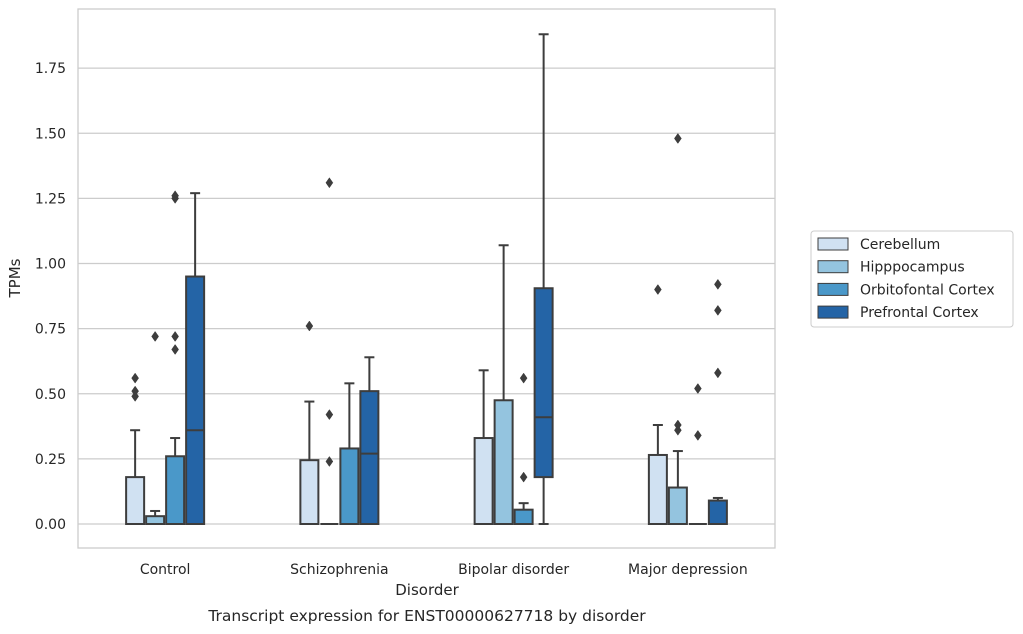 This screenshot has height=634, width=1023. What do you see at coordinates (912, 268) in the screenshot?
I see `legend-label: Hipppocampus` at bounding box center [912, 268].